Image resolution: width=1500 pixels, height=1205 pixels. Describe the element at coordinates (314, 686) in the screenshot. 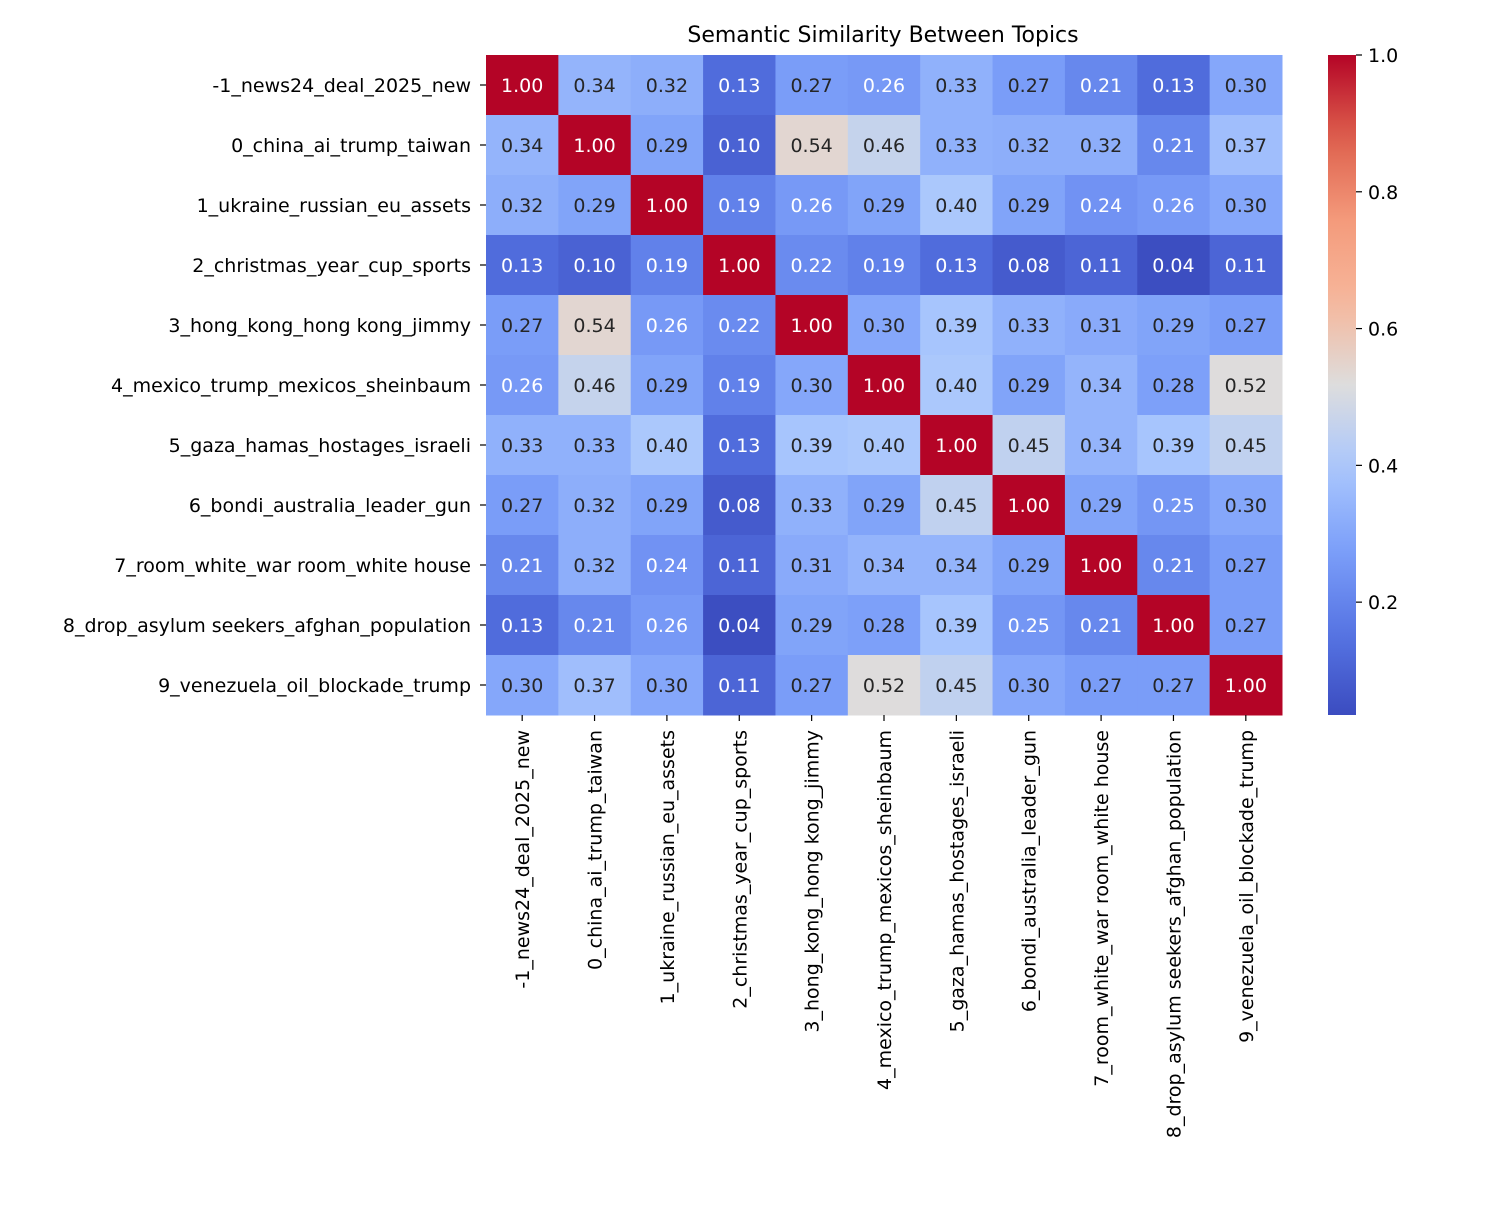

I see `y-tick-label: 9_venezuela_oil_blockade_trump` at that location.